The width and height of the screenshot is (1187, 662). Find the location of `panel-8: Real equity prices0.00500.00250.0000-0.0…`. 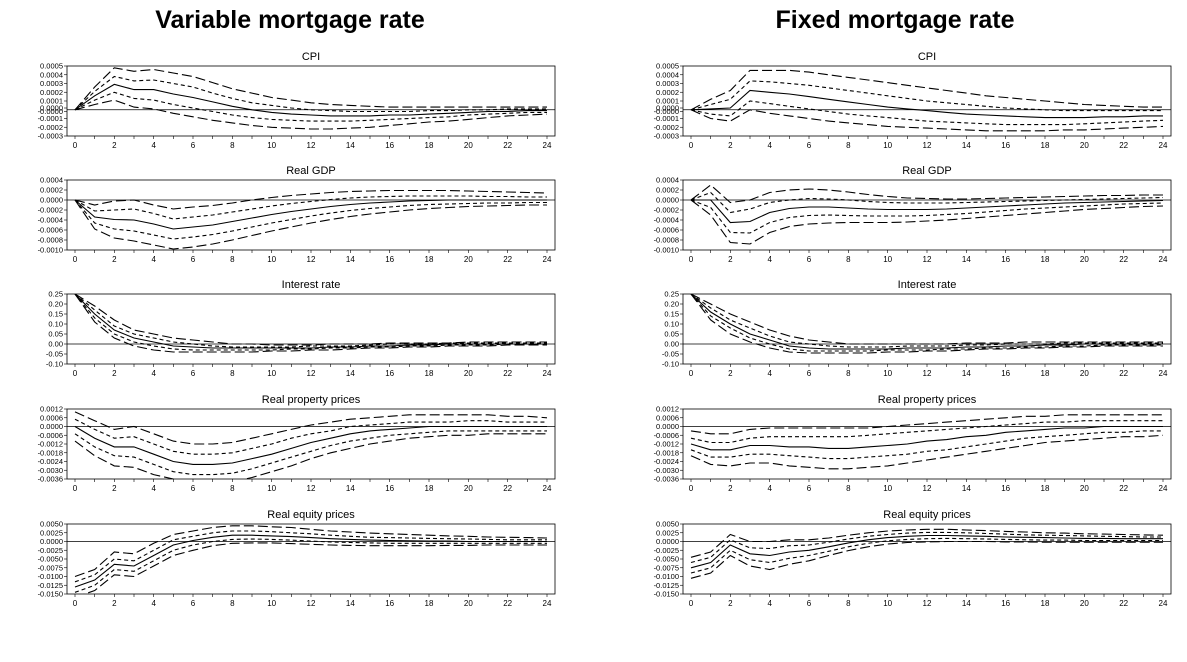

panel-8: Real equity prices0.00500.00250.0000-0.0… is located at coordinates (297, 558).